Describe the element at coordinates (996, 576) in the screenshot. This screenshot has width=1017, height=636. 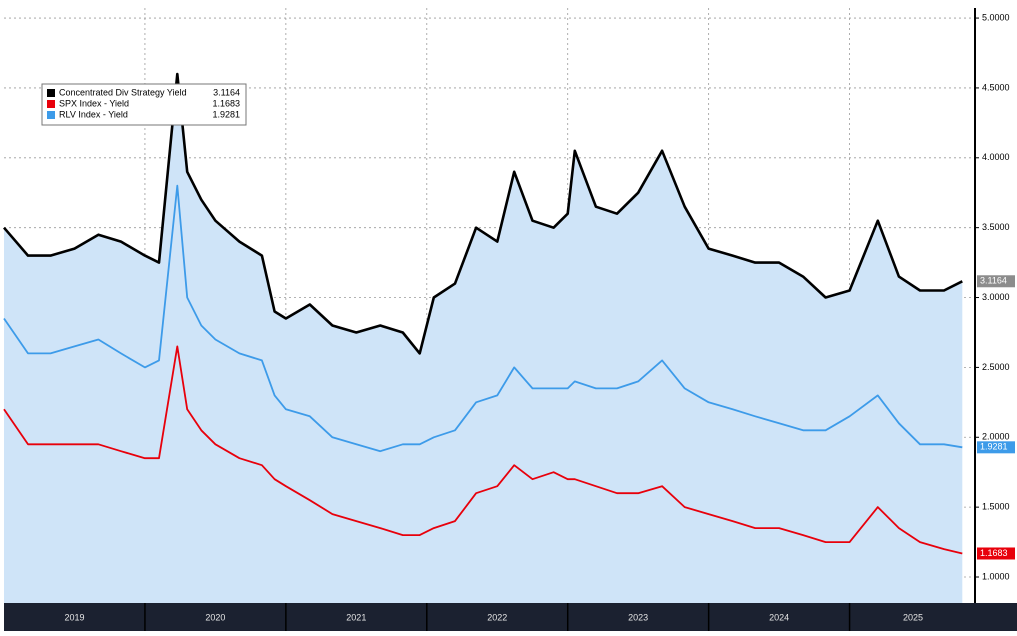
I see `y-tick-label: 1.0000` at that location.